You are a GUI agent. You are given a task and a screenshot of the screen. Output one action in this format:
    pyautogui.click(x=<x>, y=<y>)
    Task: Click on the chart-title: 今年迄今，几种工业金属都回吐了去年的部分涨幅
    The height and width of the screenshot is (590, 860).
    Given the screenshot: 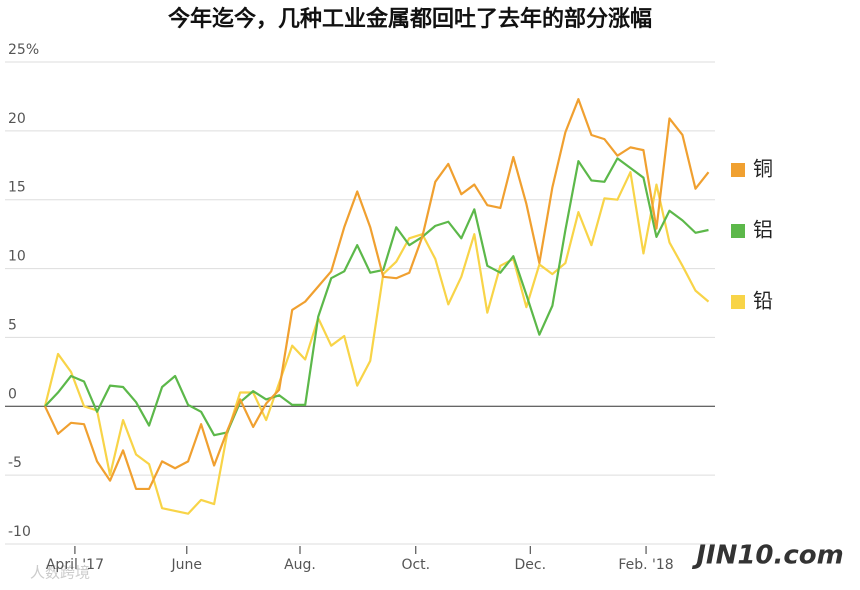 What is the action you would take?
    pyautogui.click(x=410, y=19)
    